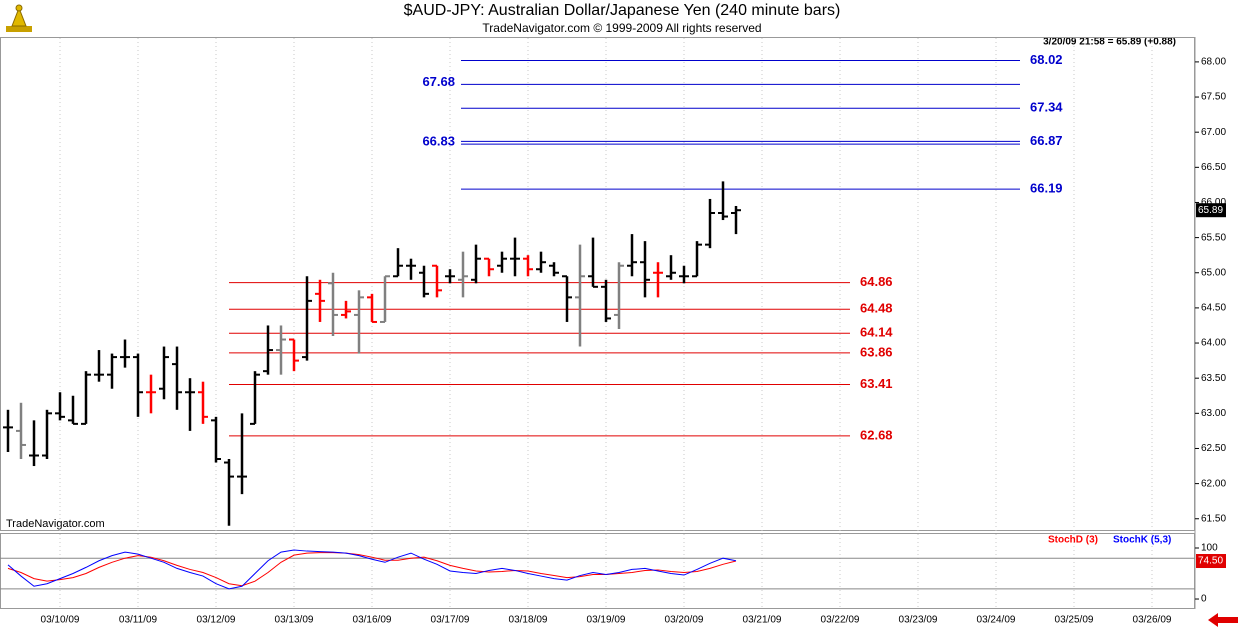 Image resolution: width=1245 pixels, height=636 pixels. What do you see at coordinates (684, 620) in the screenshot?
I see `x-tick-label: 03/20/09` at bounding box center [684, 620].